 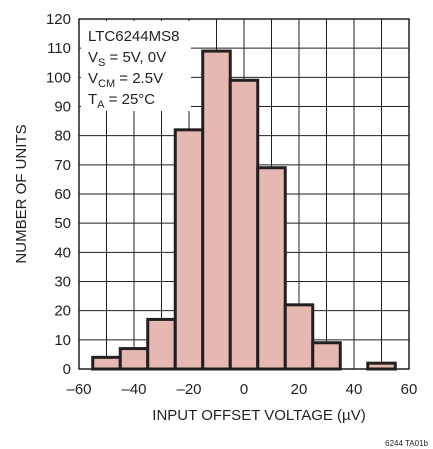 I want to click on annotation-ta: TA = 25°C, so click(x=121, y=101).